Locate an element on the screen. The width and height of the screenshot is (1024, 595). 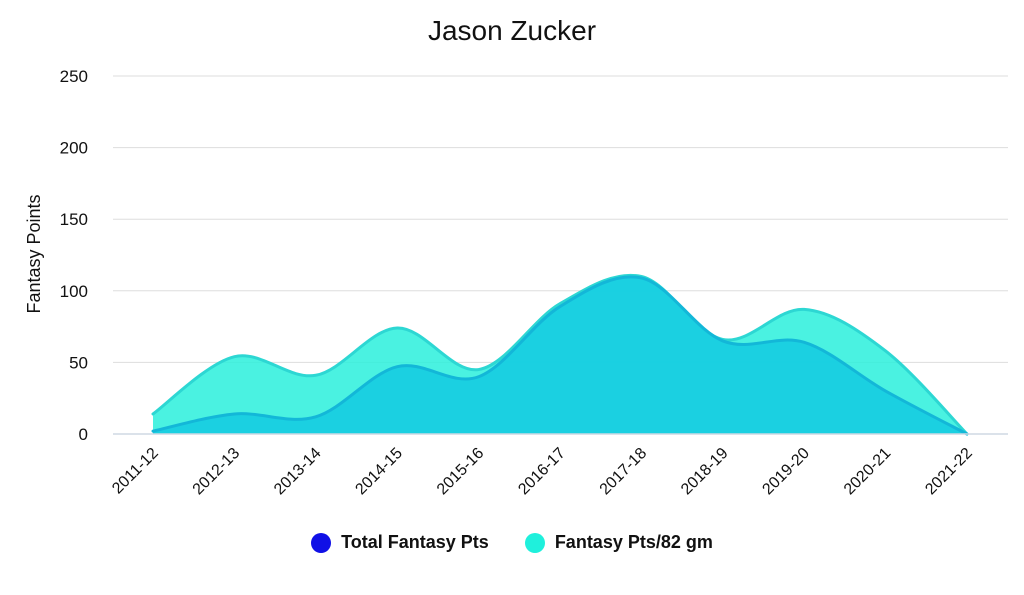
x-tick-label: 2014-15 is located at coordinates (379, 472).